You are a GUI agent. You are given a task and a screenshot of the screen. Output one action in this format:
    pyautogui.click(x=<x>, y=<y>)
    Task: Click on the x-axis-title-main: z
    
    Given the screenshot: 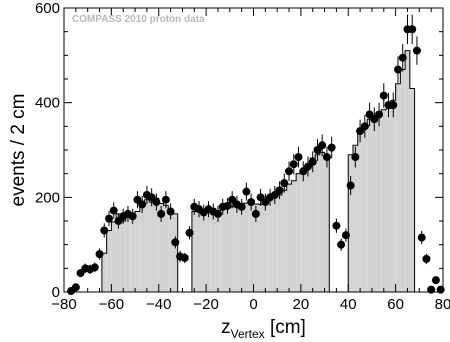 What is the action you would take?
    pyautogui.click(x=226, y=327)
    